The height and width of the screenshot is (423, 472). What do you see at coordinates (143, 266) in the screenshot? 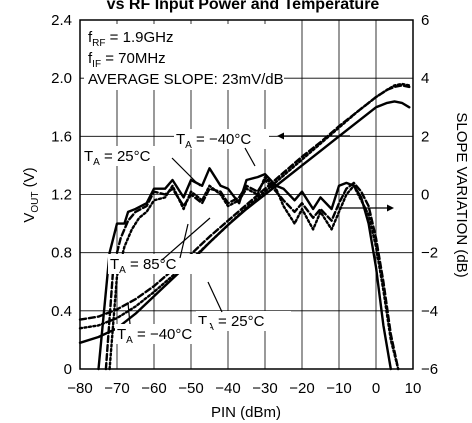
I see `annotation-label: TA = 85°C` at bounding box center [143, 266].